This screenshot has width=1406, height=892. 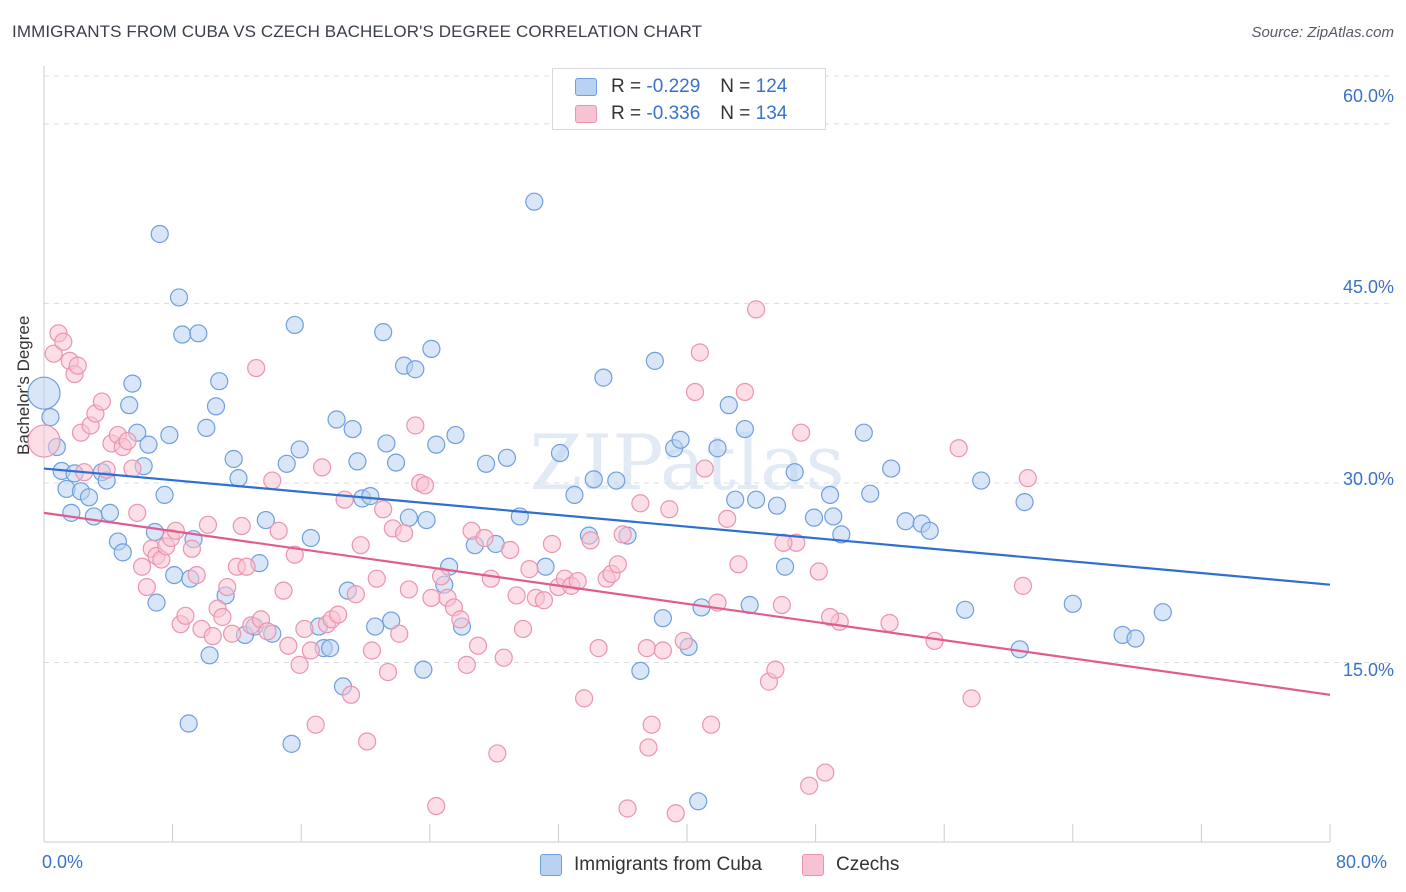 What do you see at coordinates (586, 114) in the screenshot?
I see `pink-swatch-icon` at bounding box center [586, 114].